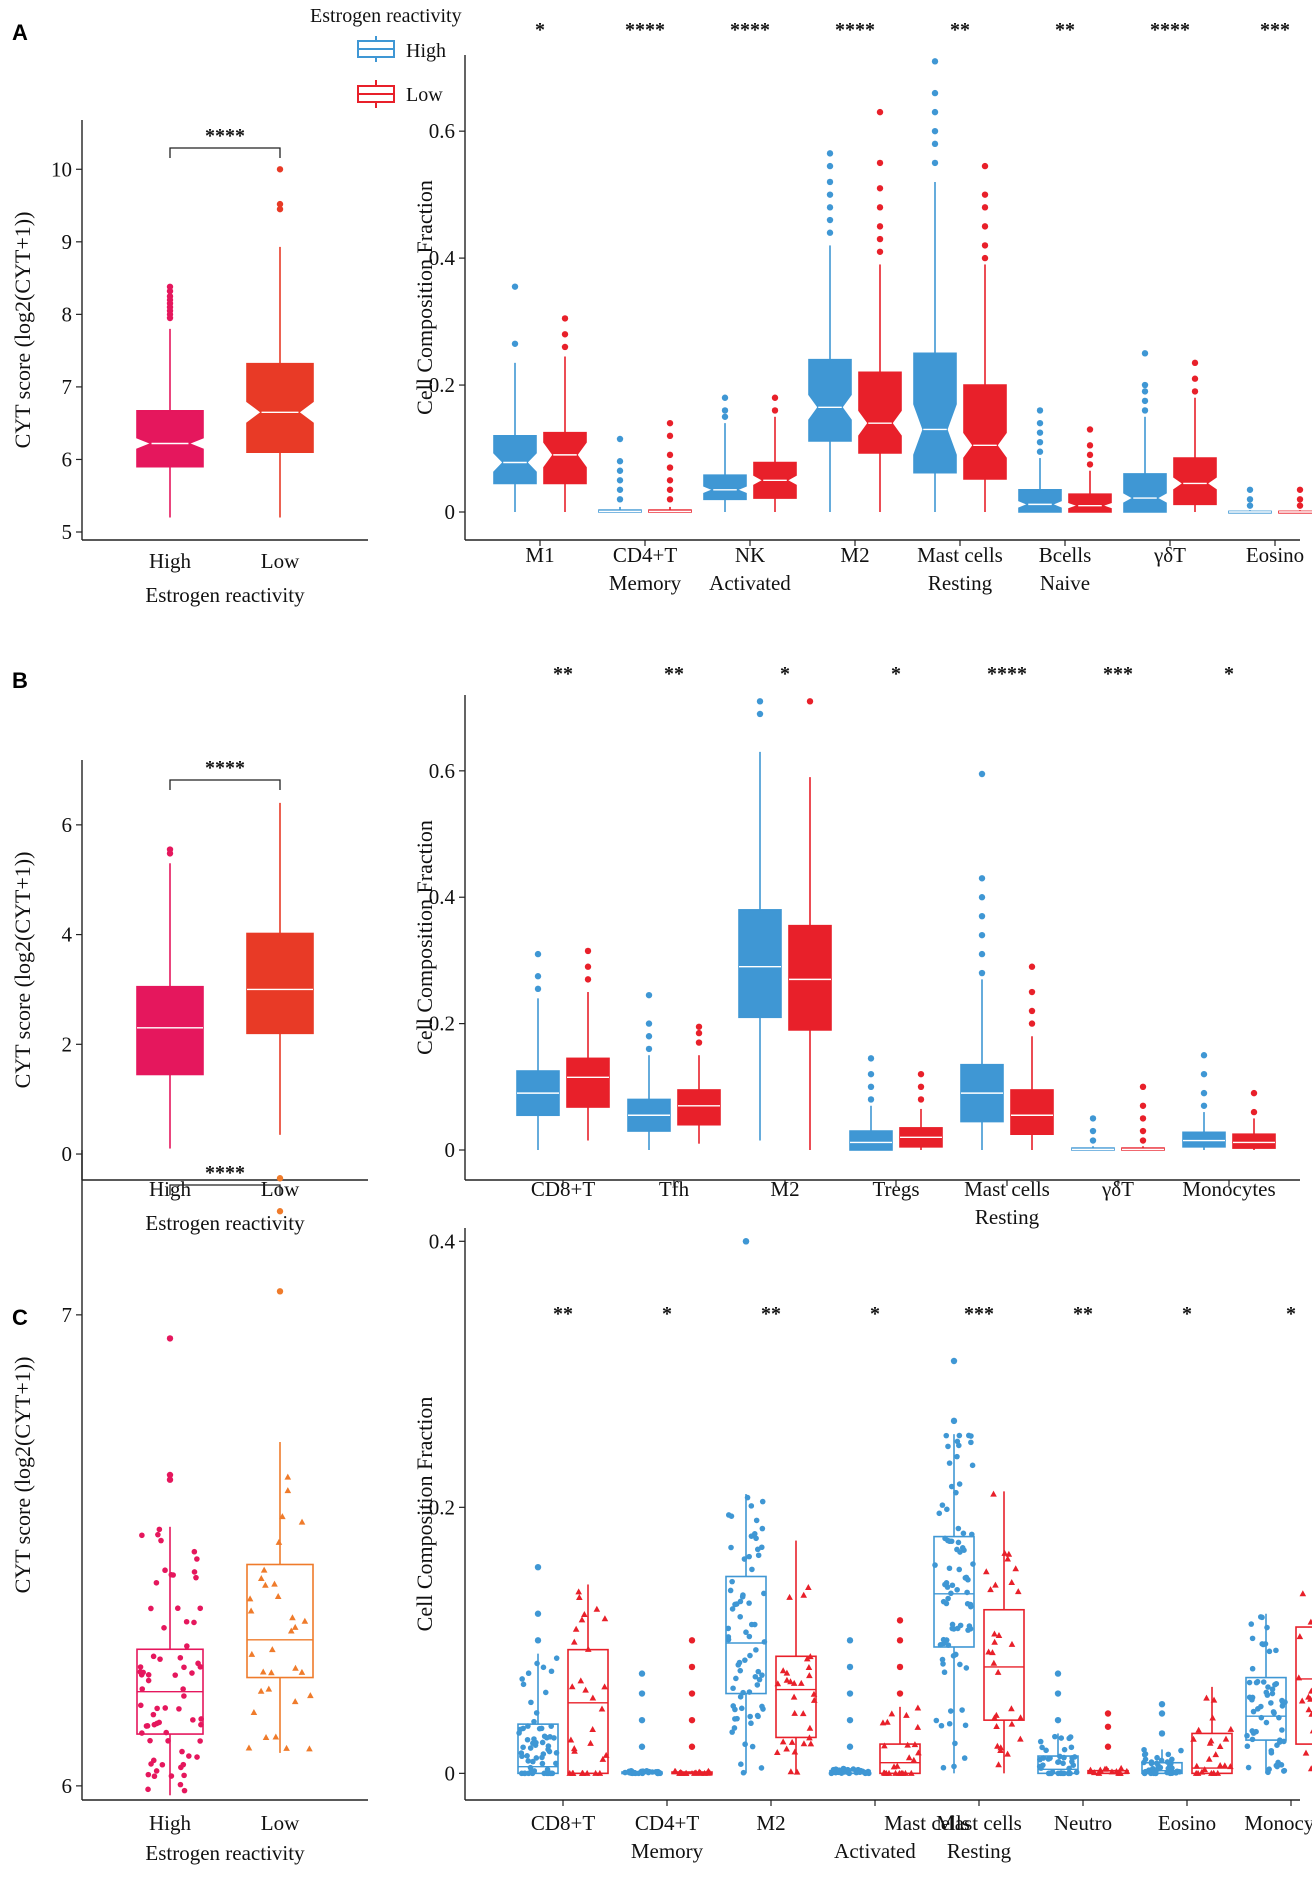  What do you see at coordinates (67, 825) in the screenshot?
I see `y-tick-label: 6` at bounding box center [67, 825].